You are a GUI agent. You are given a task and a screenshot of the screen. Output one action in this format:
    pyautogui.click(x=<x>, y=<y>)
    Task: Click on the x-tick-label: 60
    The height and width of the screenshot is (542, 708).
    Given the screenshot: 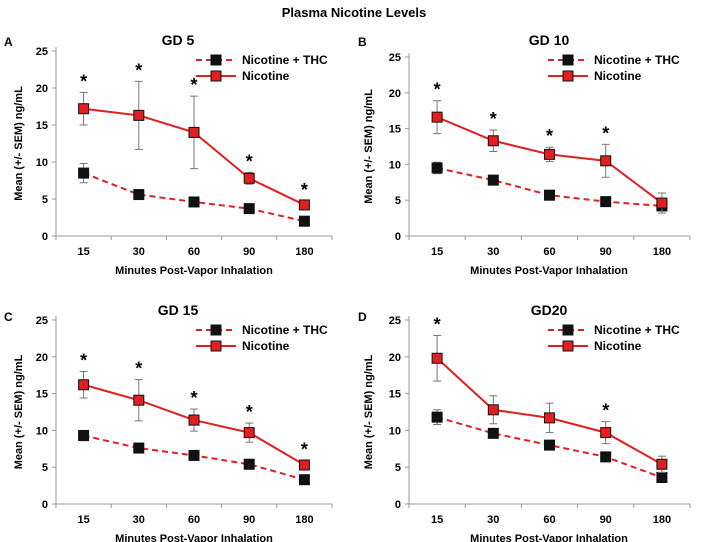 What is the action you would take?
    pyautogui.click(x=194, y=520)
    